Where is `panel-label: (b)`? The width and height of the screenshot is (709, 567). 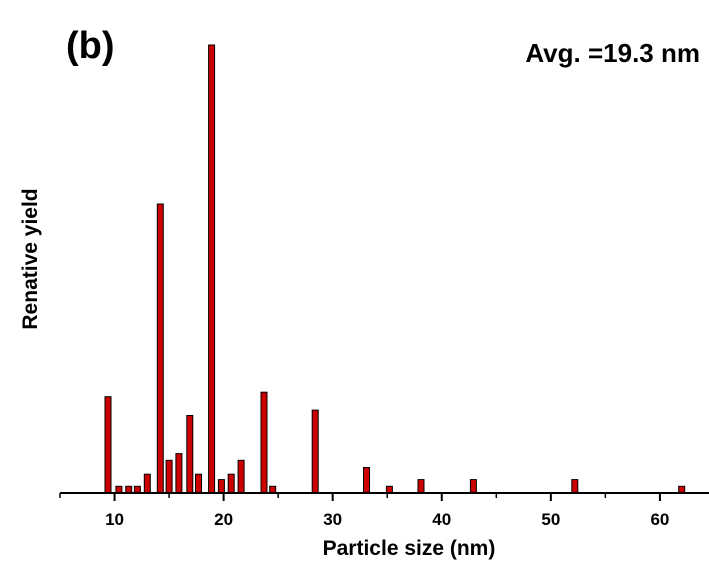
panel-label: (b) is located at coordinates (90, 46).